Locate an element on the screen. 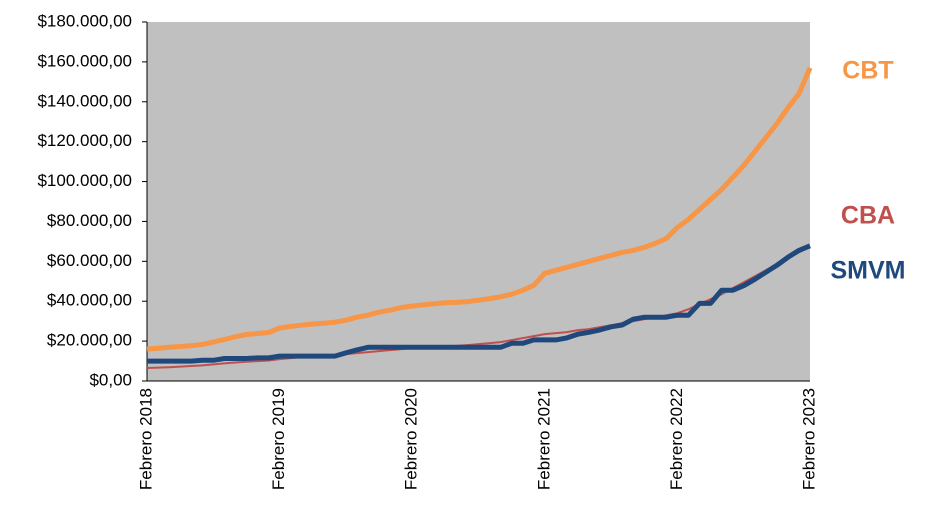  x-tick-label: Febrero 2019 is located at coordinates (278, 439).